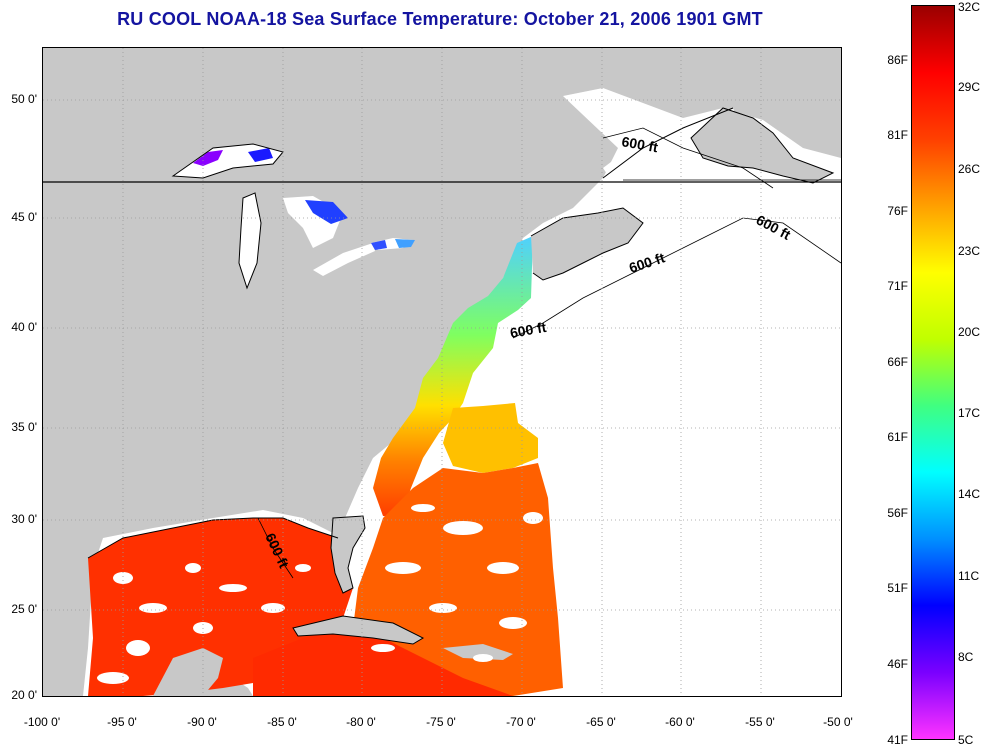  Describe the element at coordinates (760, 722) in the screenshot. I see `lon-label: -55 0'` at that location.